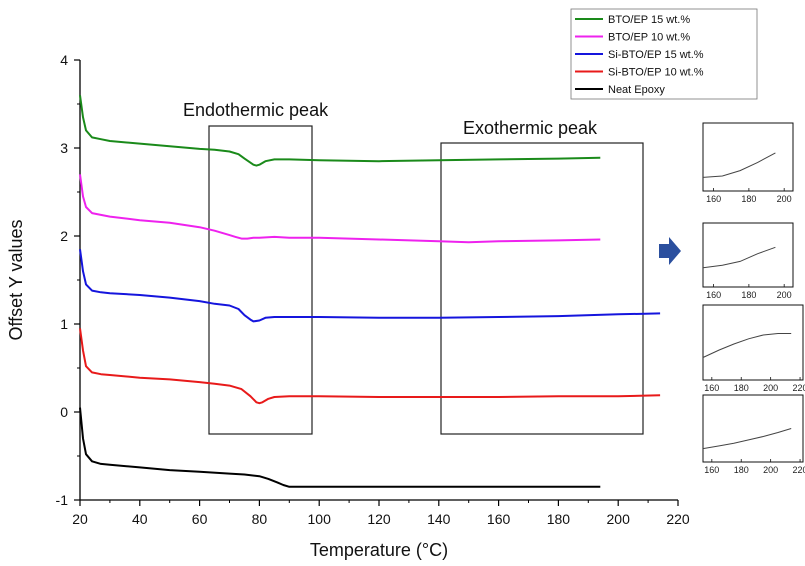  What do you see at coordinates (320, 519) in the screenshot?
I see `x-tick-label: 100` at bounding box center [320, 519].